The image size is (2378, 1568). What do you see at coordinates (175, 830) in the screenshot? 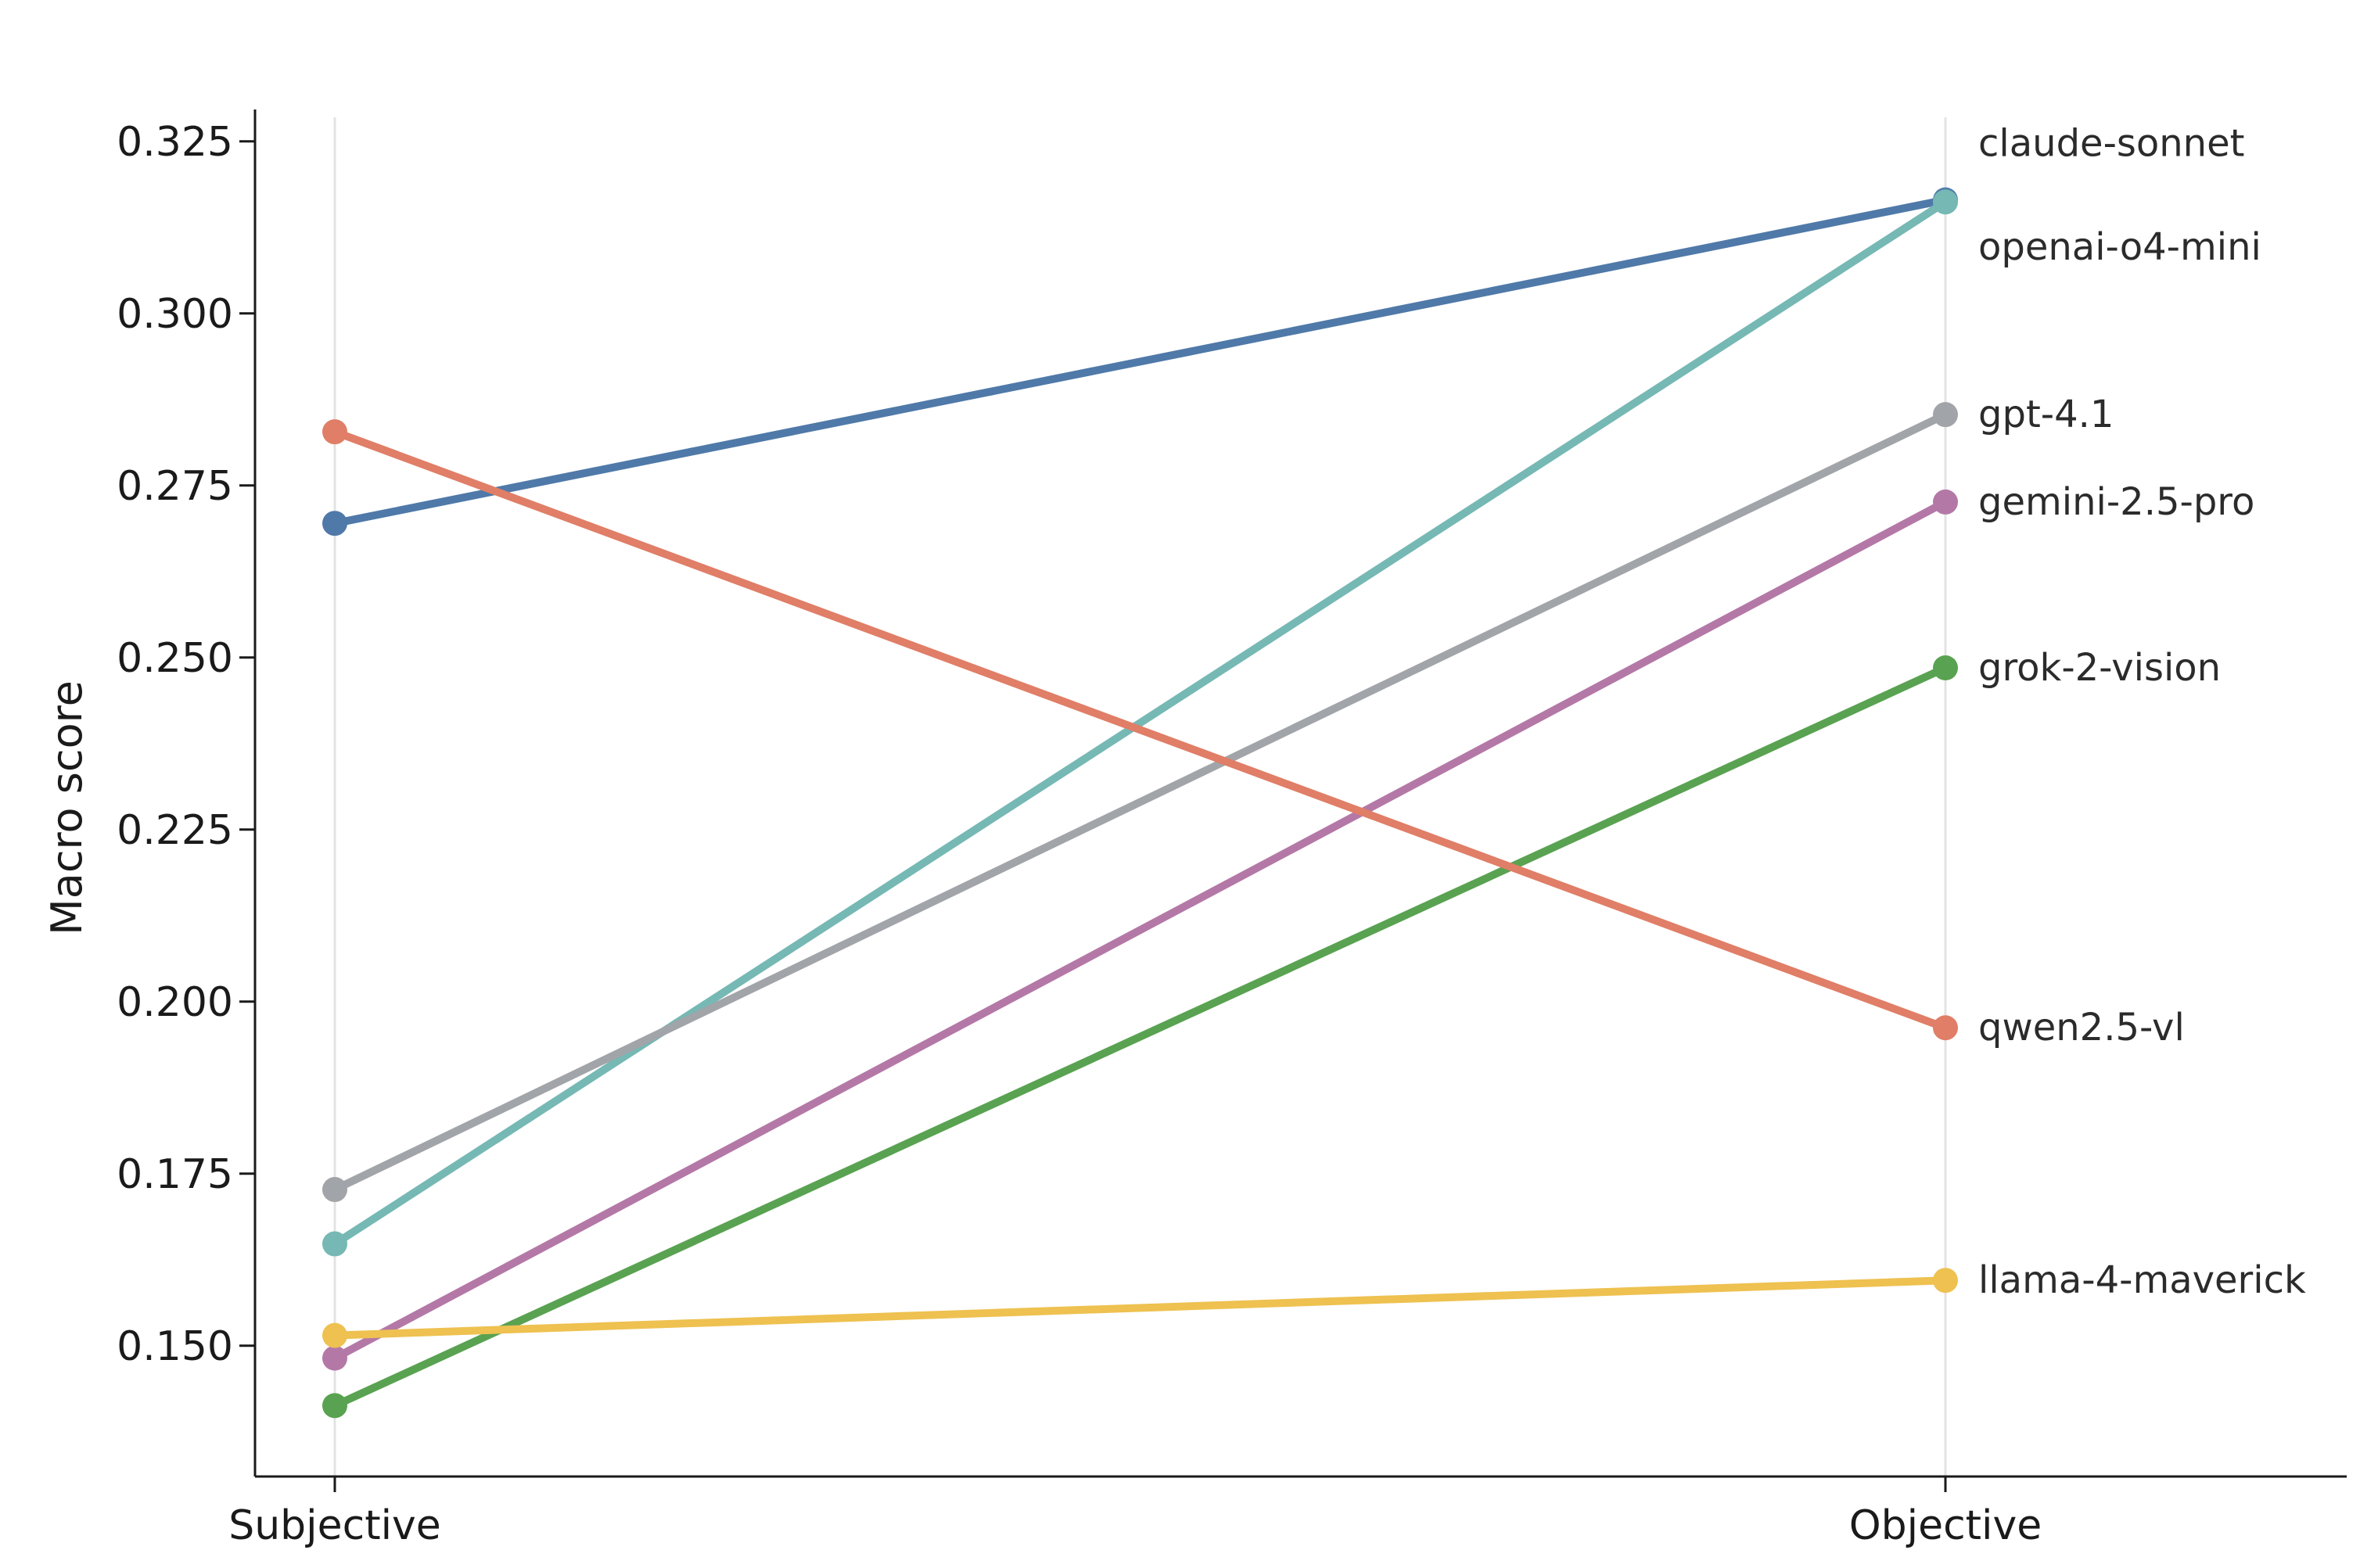
I see `y-tick-label: 0.225` at bounding box center [175, 830].